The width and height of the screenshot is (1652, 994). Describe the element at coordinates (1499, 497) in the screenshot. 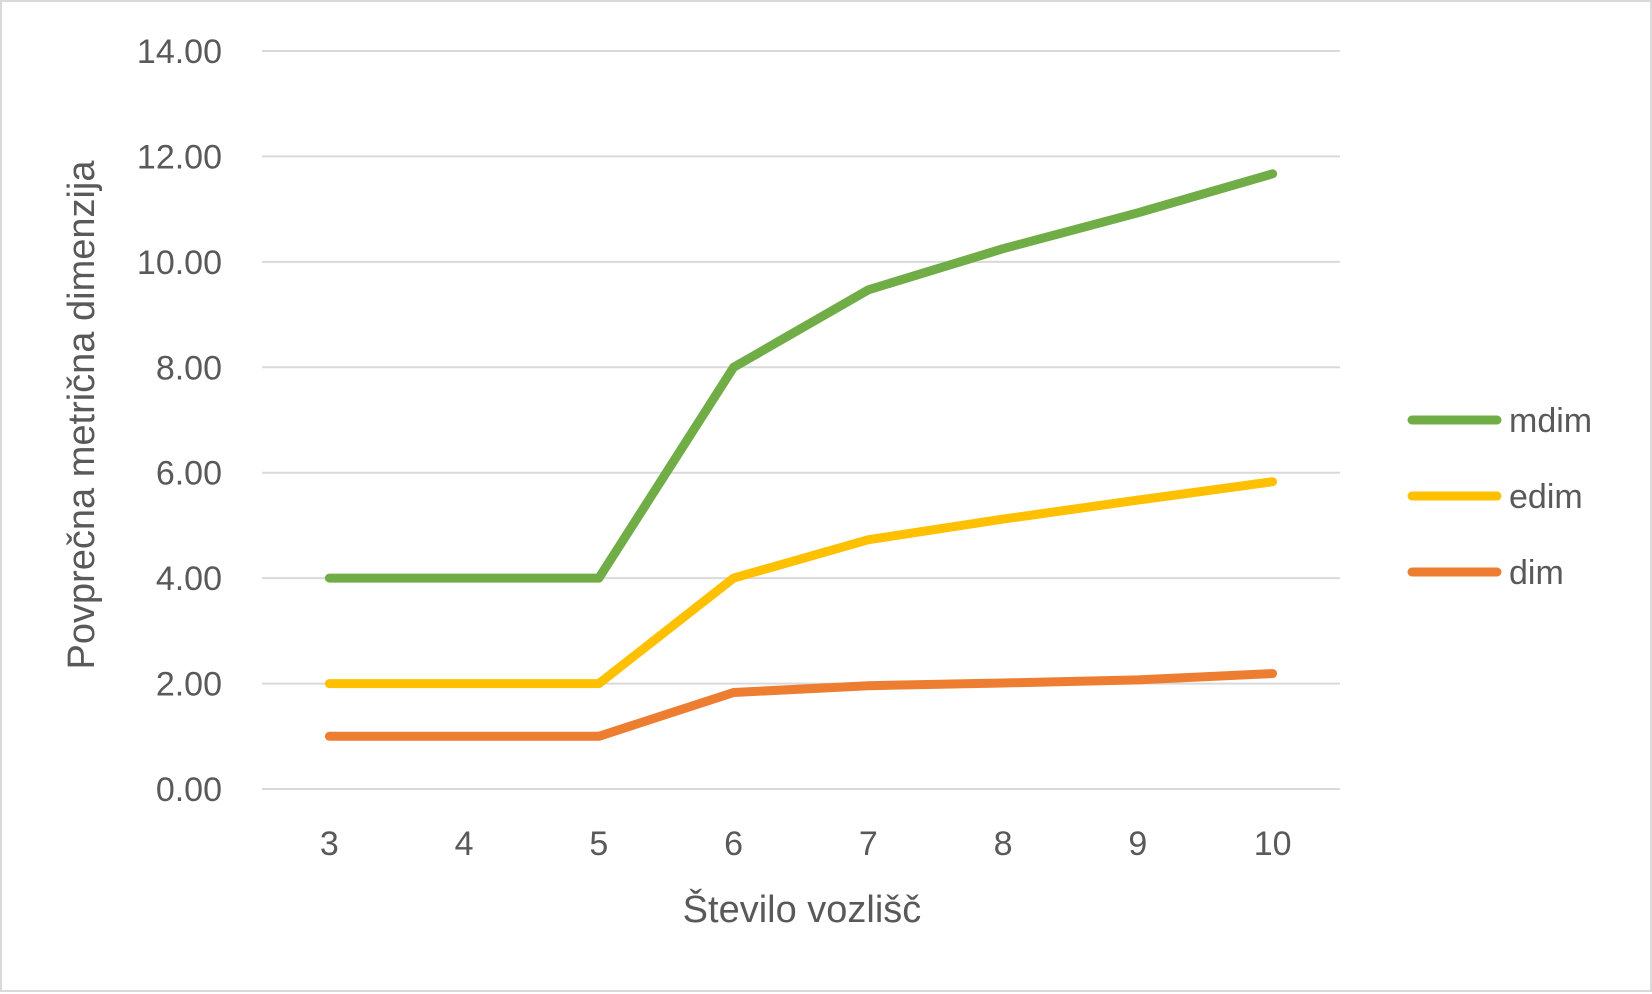

I see `legend: mdim edim dim` at that location.